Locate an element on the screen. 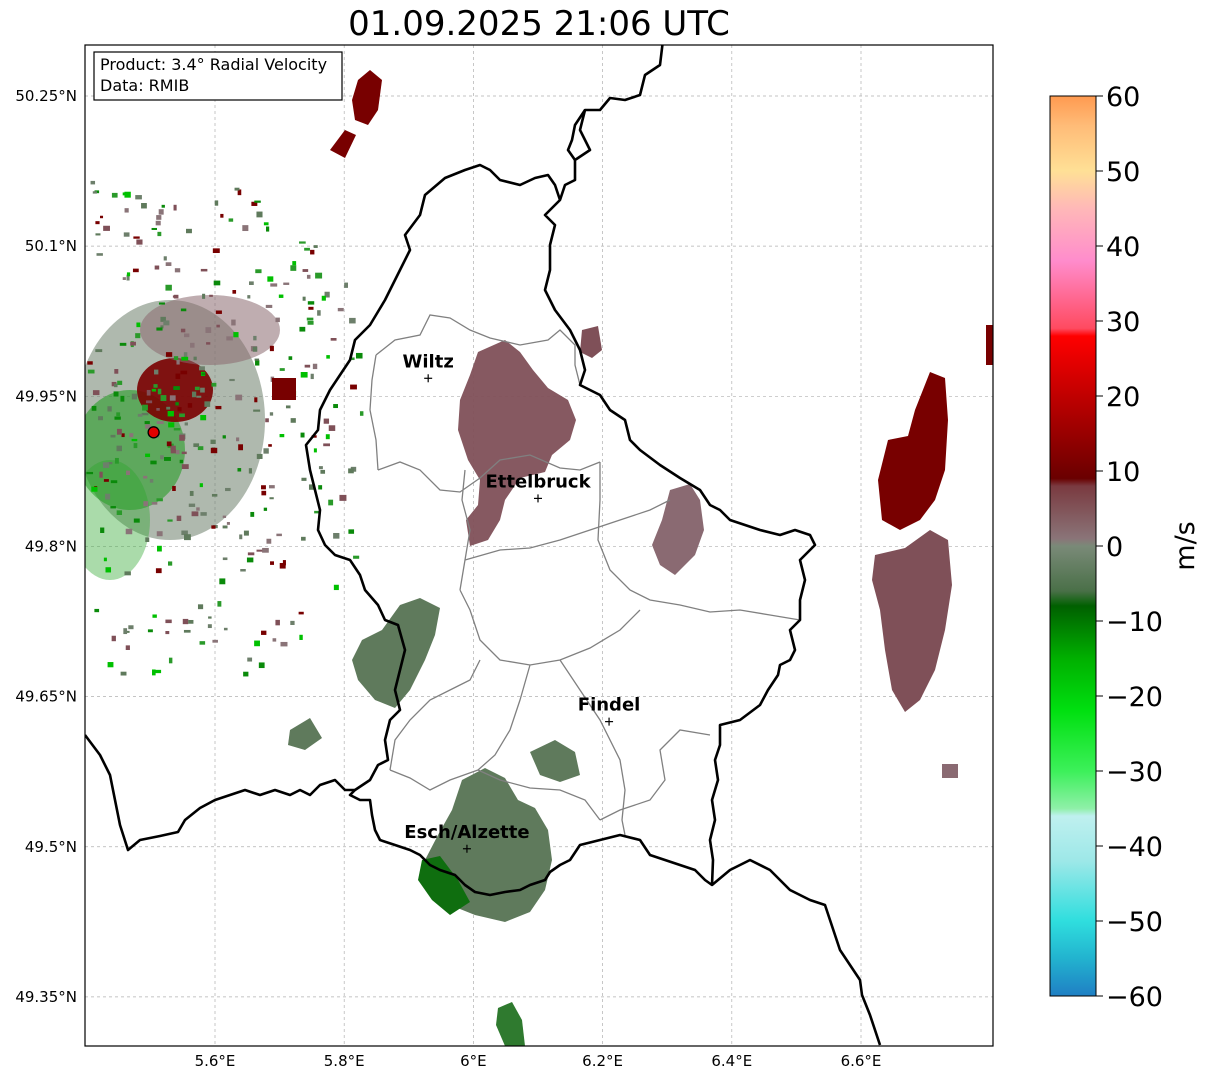 The width and height of the screenshot is (1207, 1081). echo-north-strip is located at coordinates (343, 144).